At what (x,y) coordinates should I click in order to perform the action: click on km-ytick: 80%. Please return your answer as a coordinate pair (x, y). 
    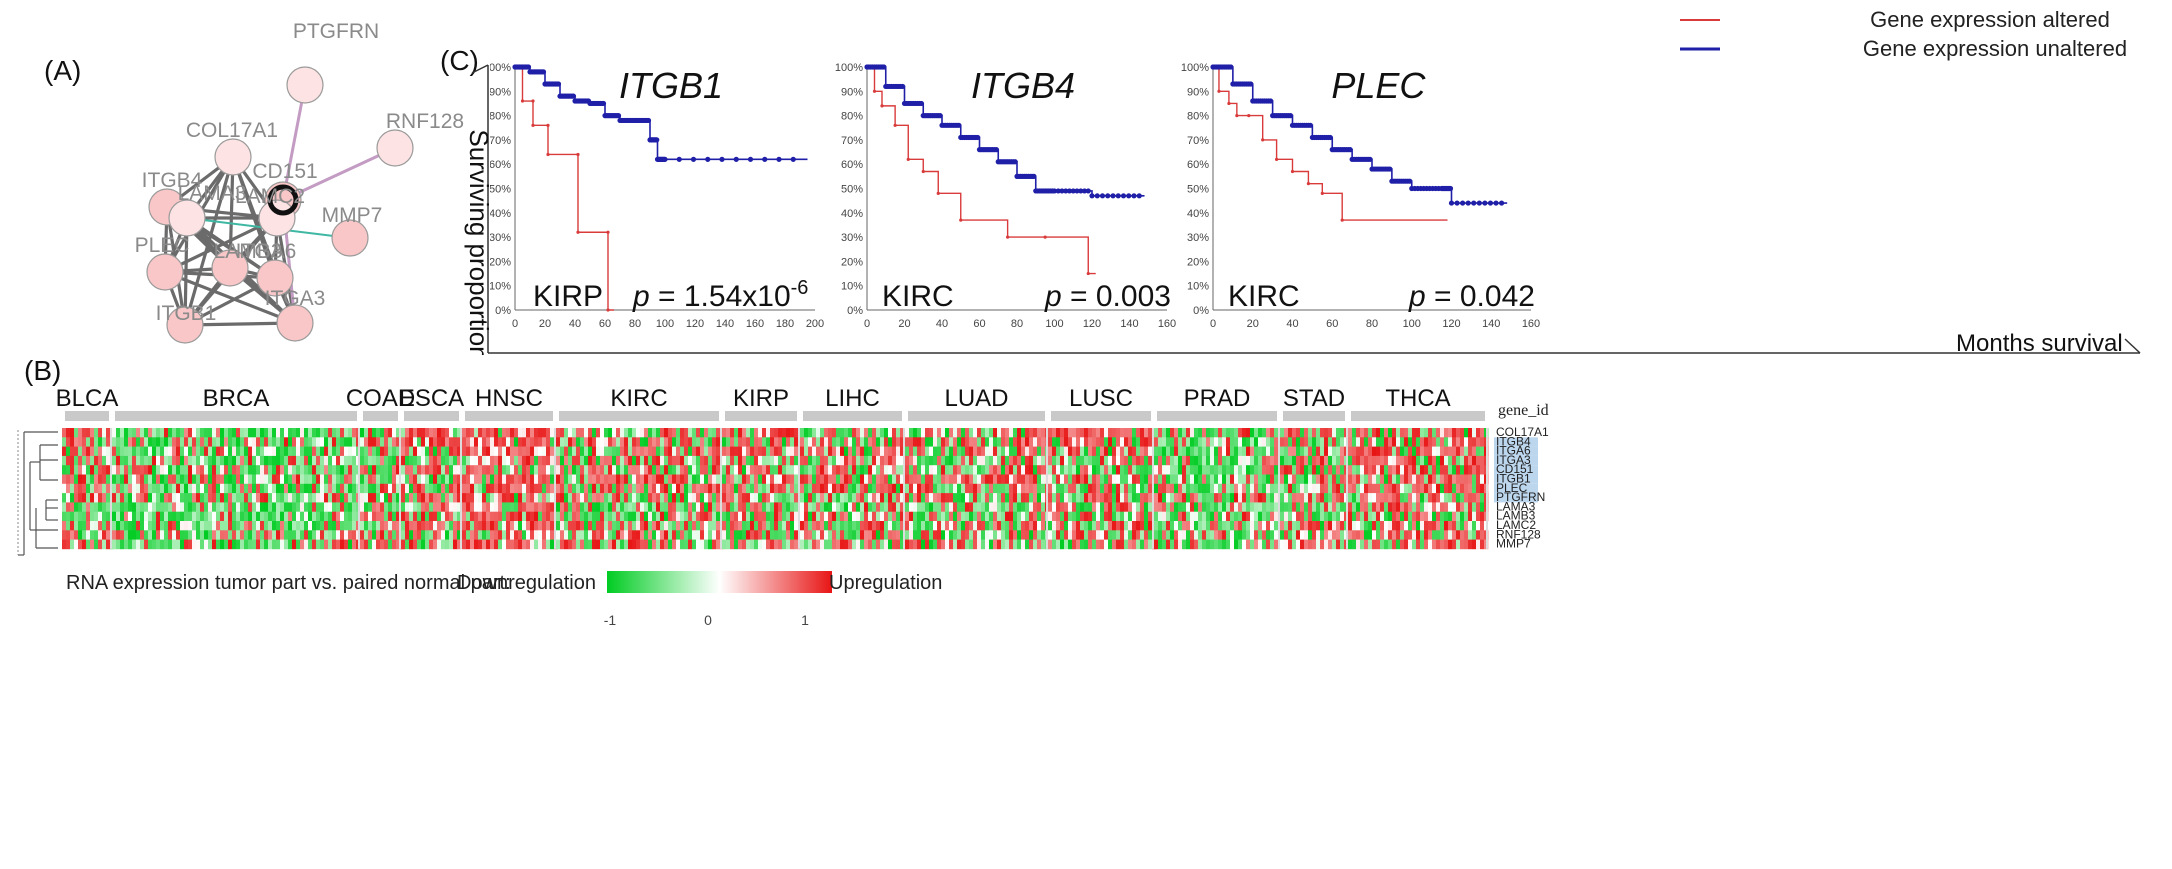
    Looking at the image, I should click on (1198, 117).